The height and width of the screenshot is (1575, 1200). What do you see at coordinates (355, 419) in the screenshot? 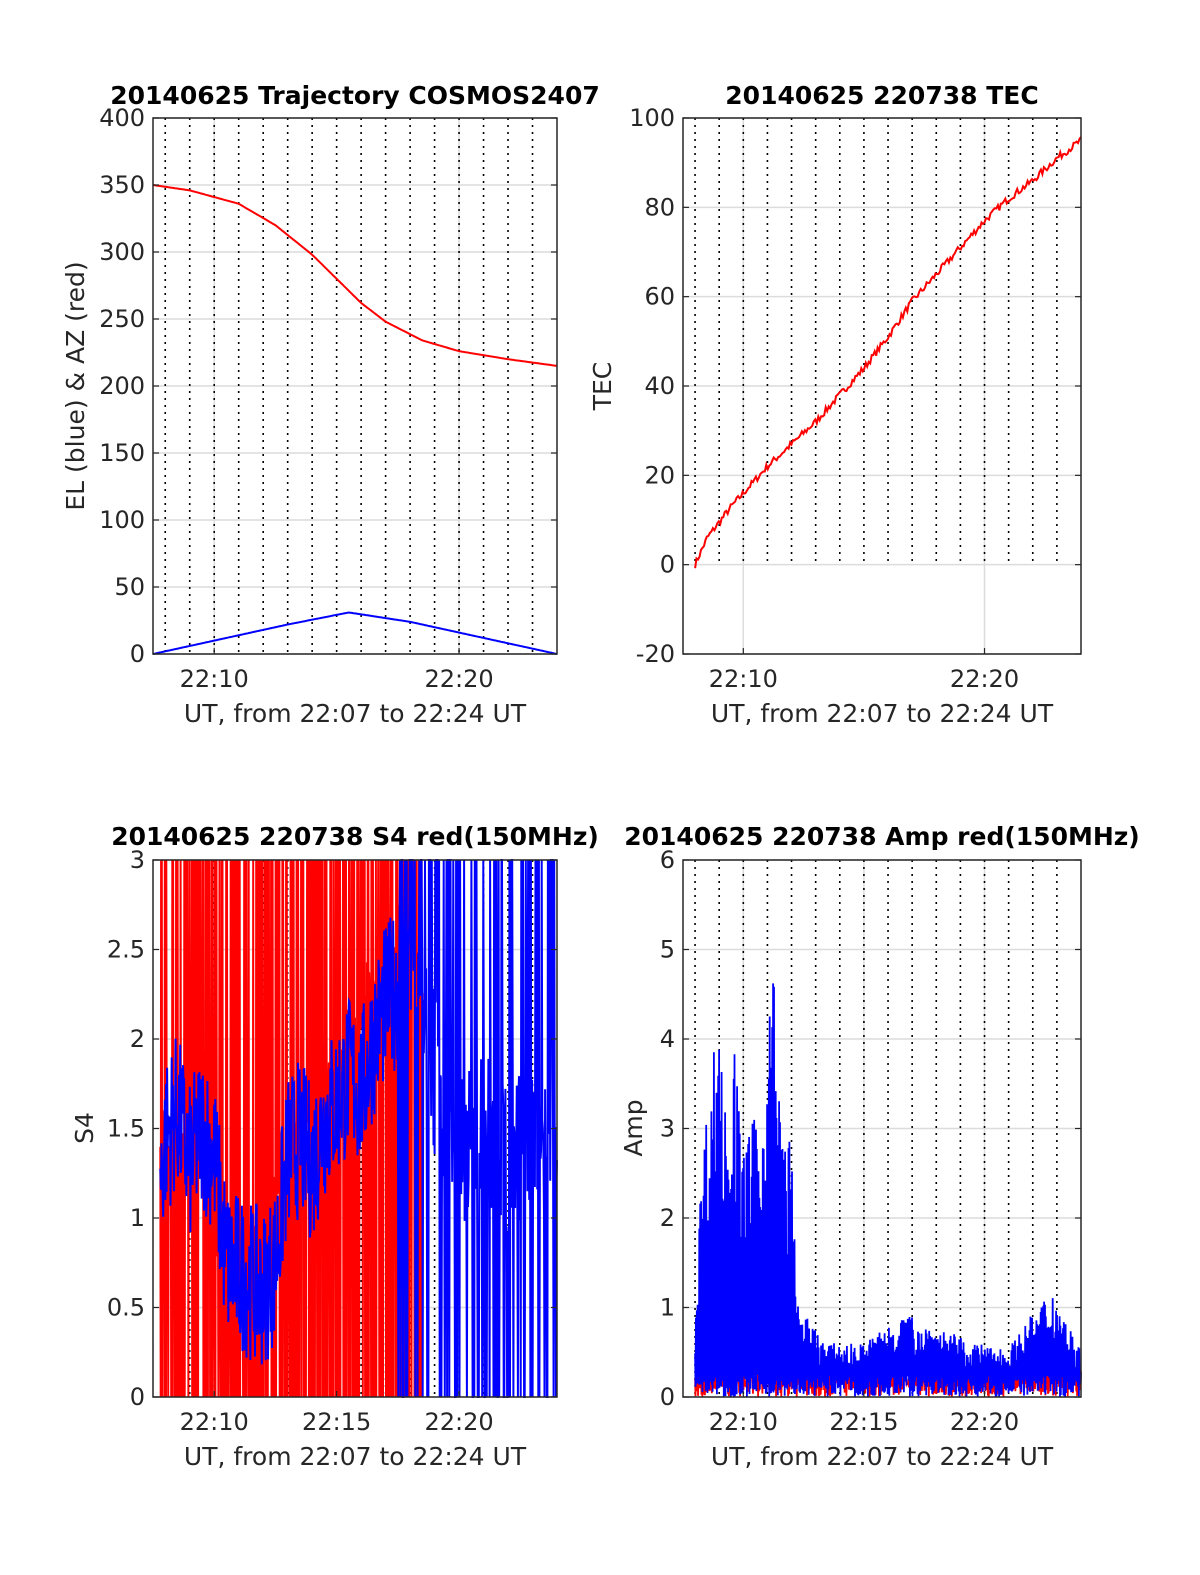
I see `trajectory-series` at bounding box center [355, 419].